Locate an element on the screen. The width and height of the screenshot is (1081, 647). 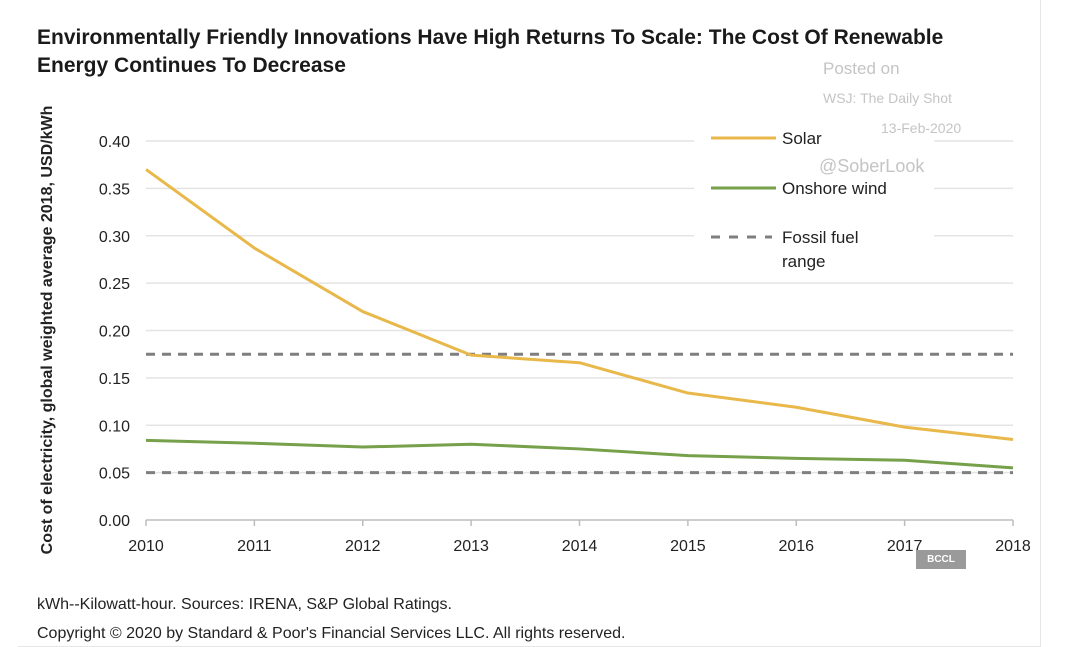
x-tick-label: 2017 is located at coordinates (905, 546).